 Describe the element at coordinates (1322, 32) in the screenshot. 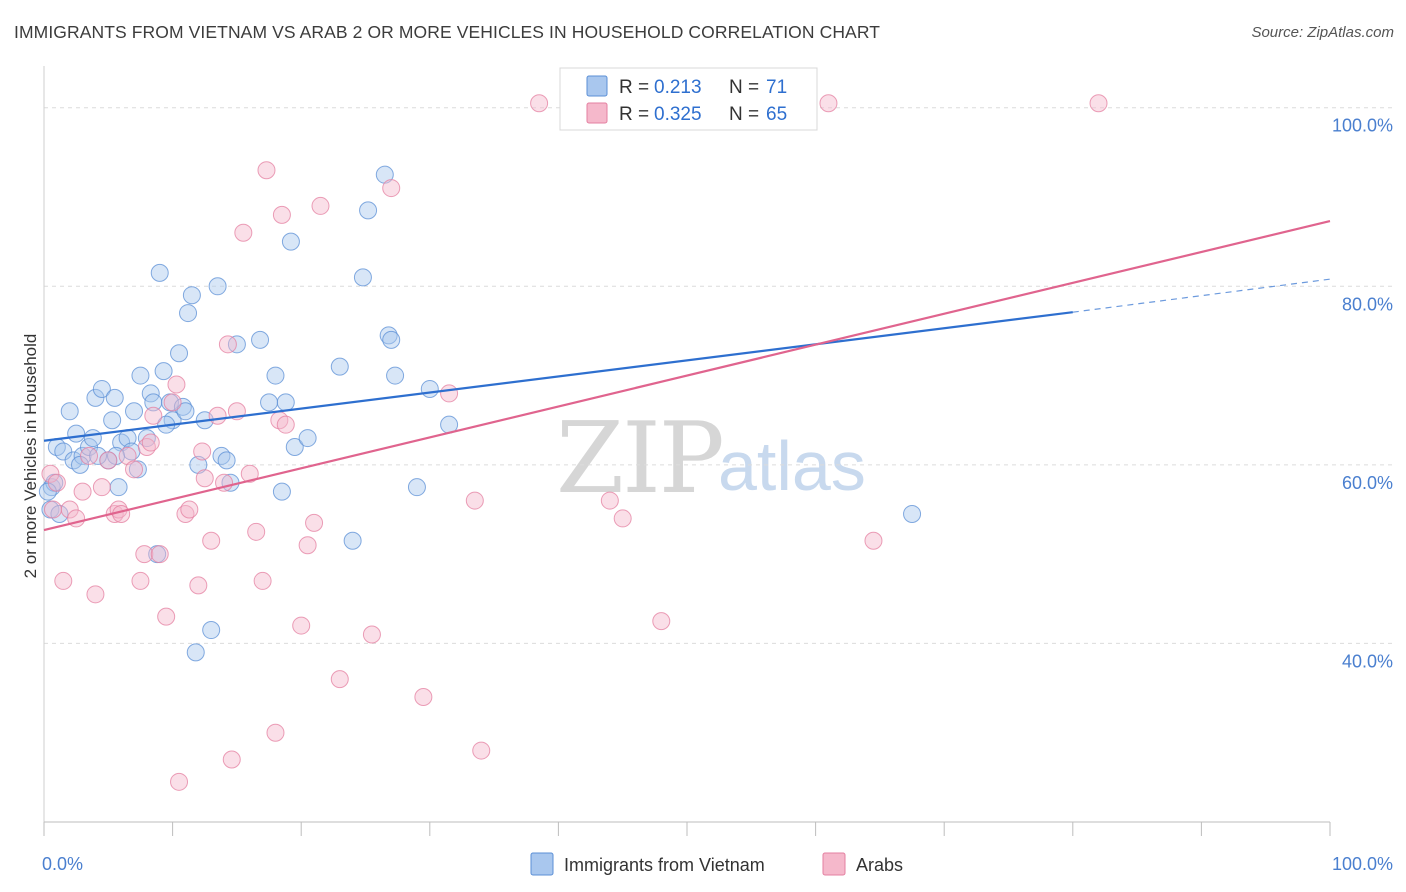

I see `source-label: Source: ZipAtlas.com` at that location.